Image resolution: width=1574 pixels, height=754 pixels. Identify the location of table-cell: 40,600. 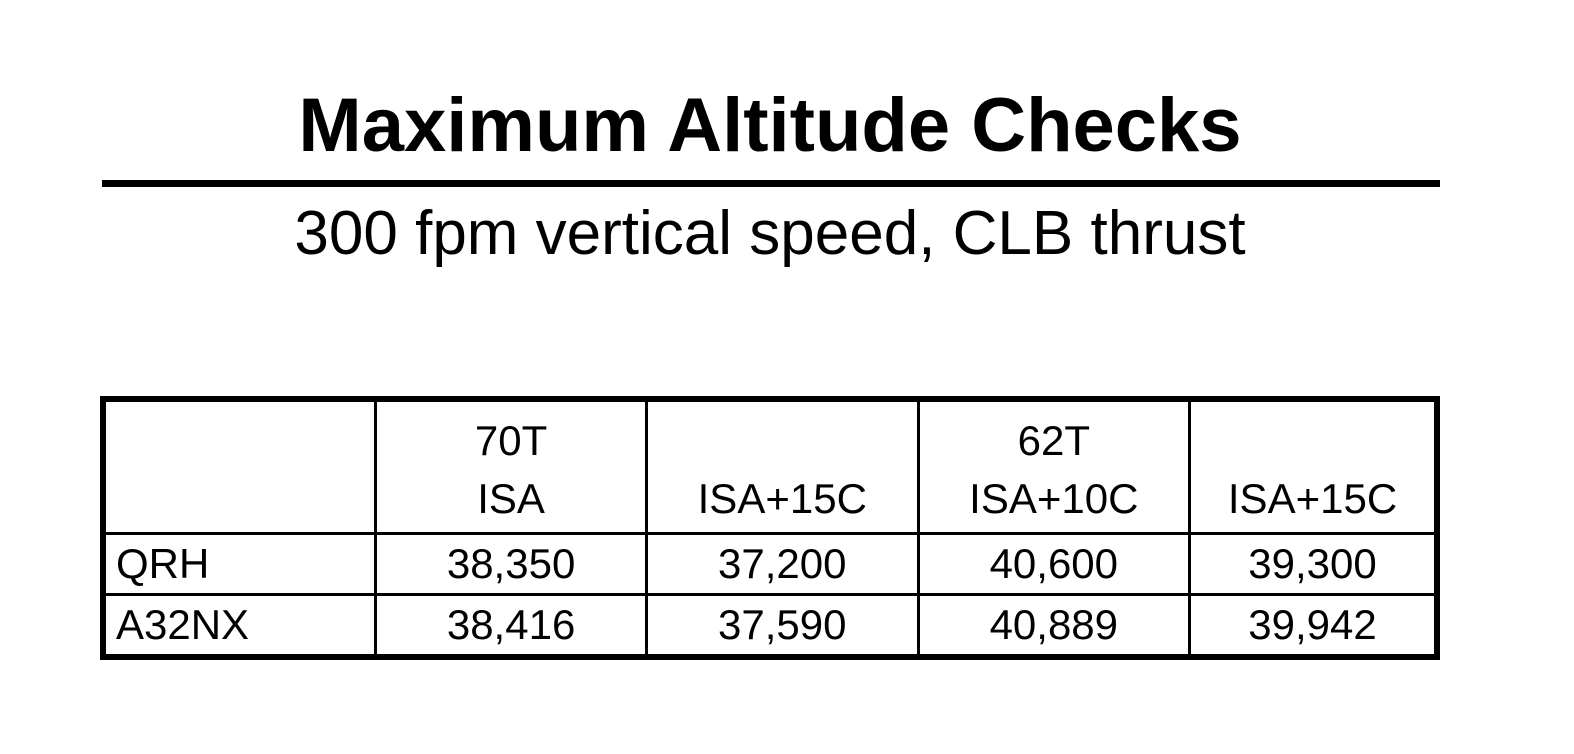
(1054, 564).